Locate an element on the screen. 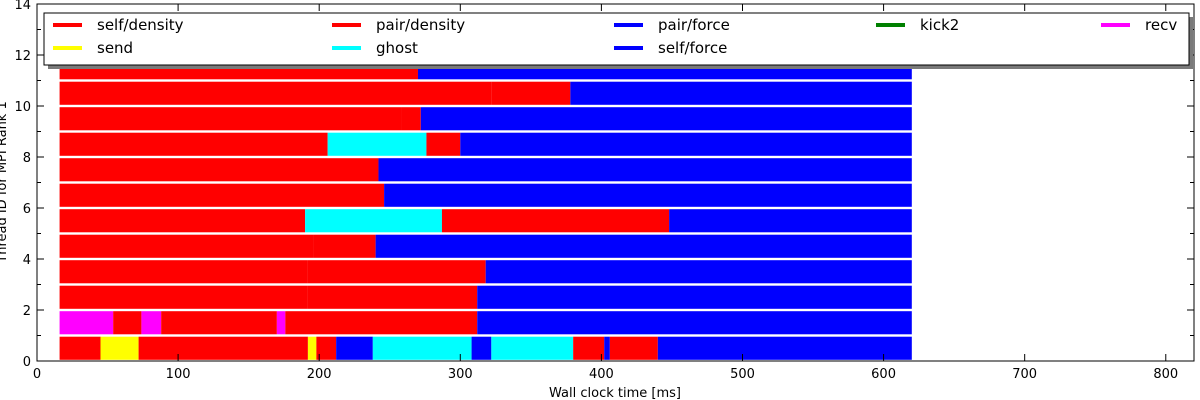 This screenshot has width=1200, height=400. legend-label: self/force is located at coordinates (692, 48).